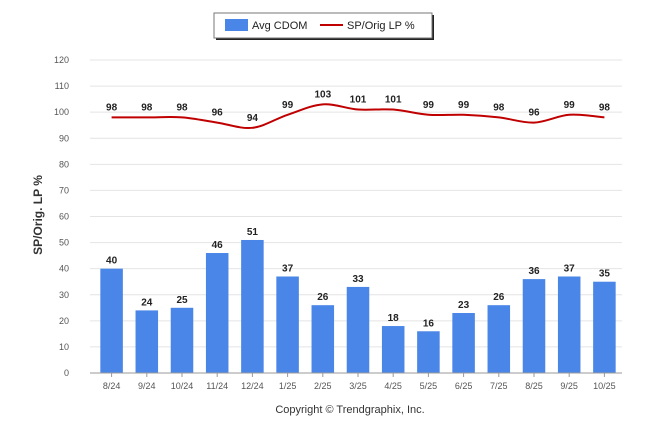 The height and width of the screenshot is (434, 646). I want to click on x-tick-label: 1/25, so click(288, 386).